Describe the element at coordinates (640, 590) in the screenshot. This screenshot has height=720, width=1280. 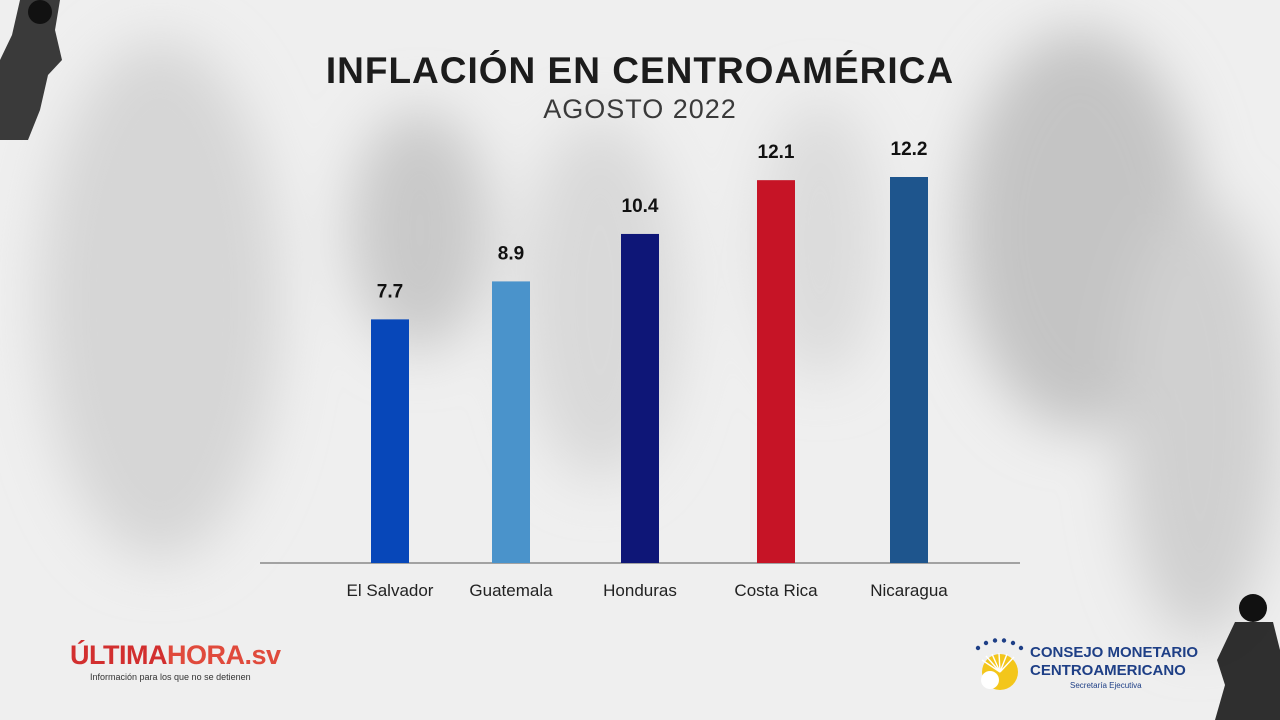
I see `x-tick-label: Honduras` at that location.